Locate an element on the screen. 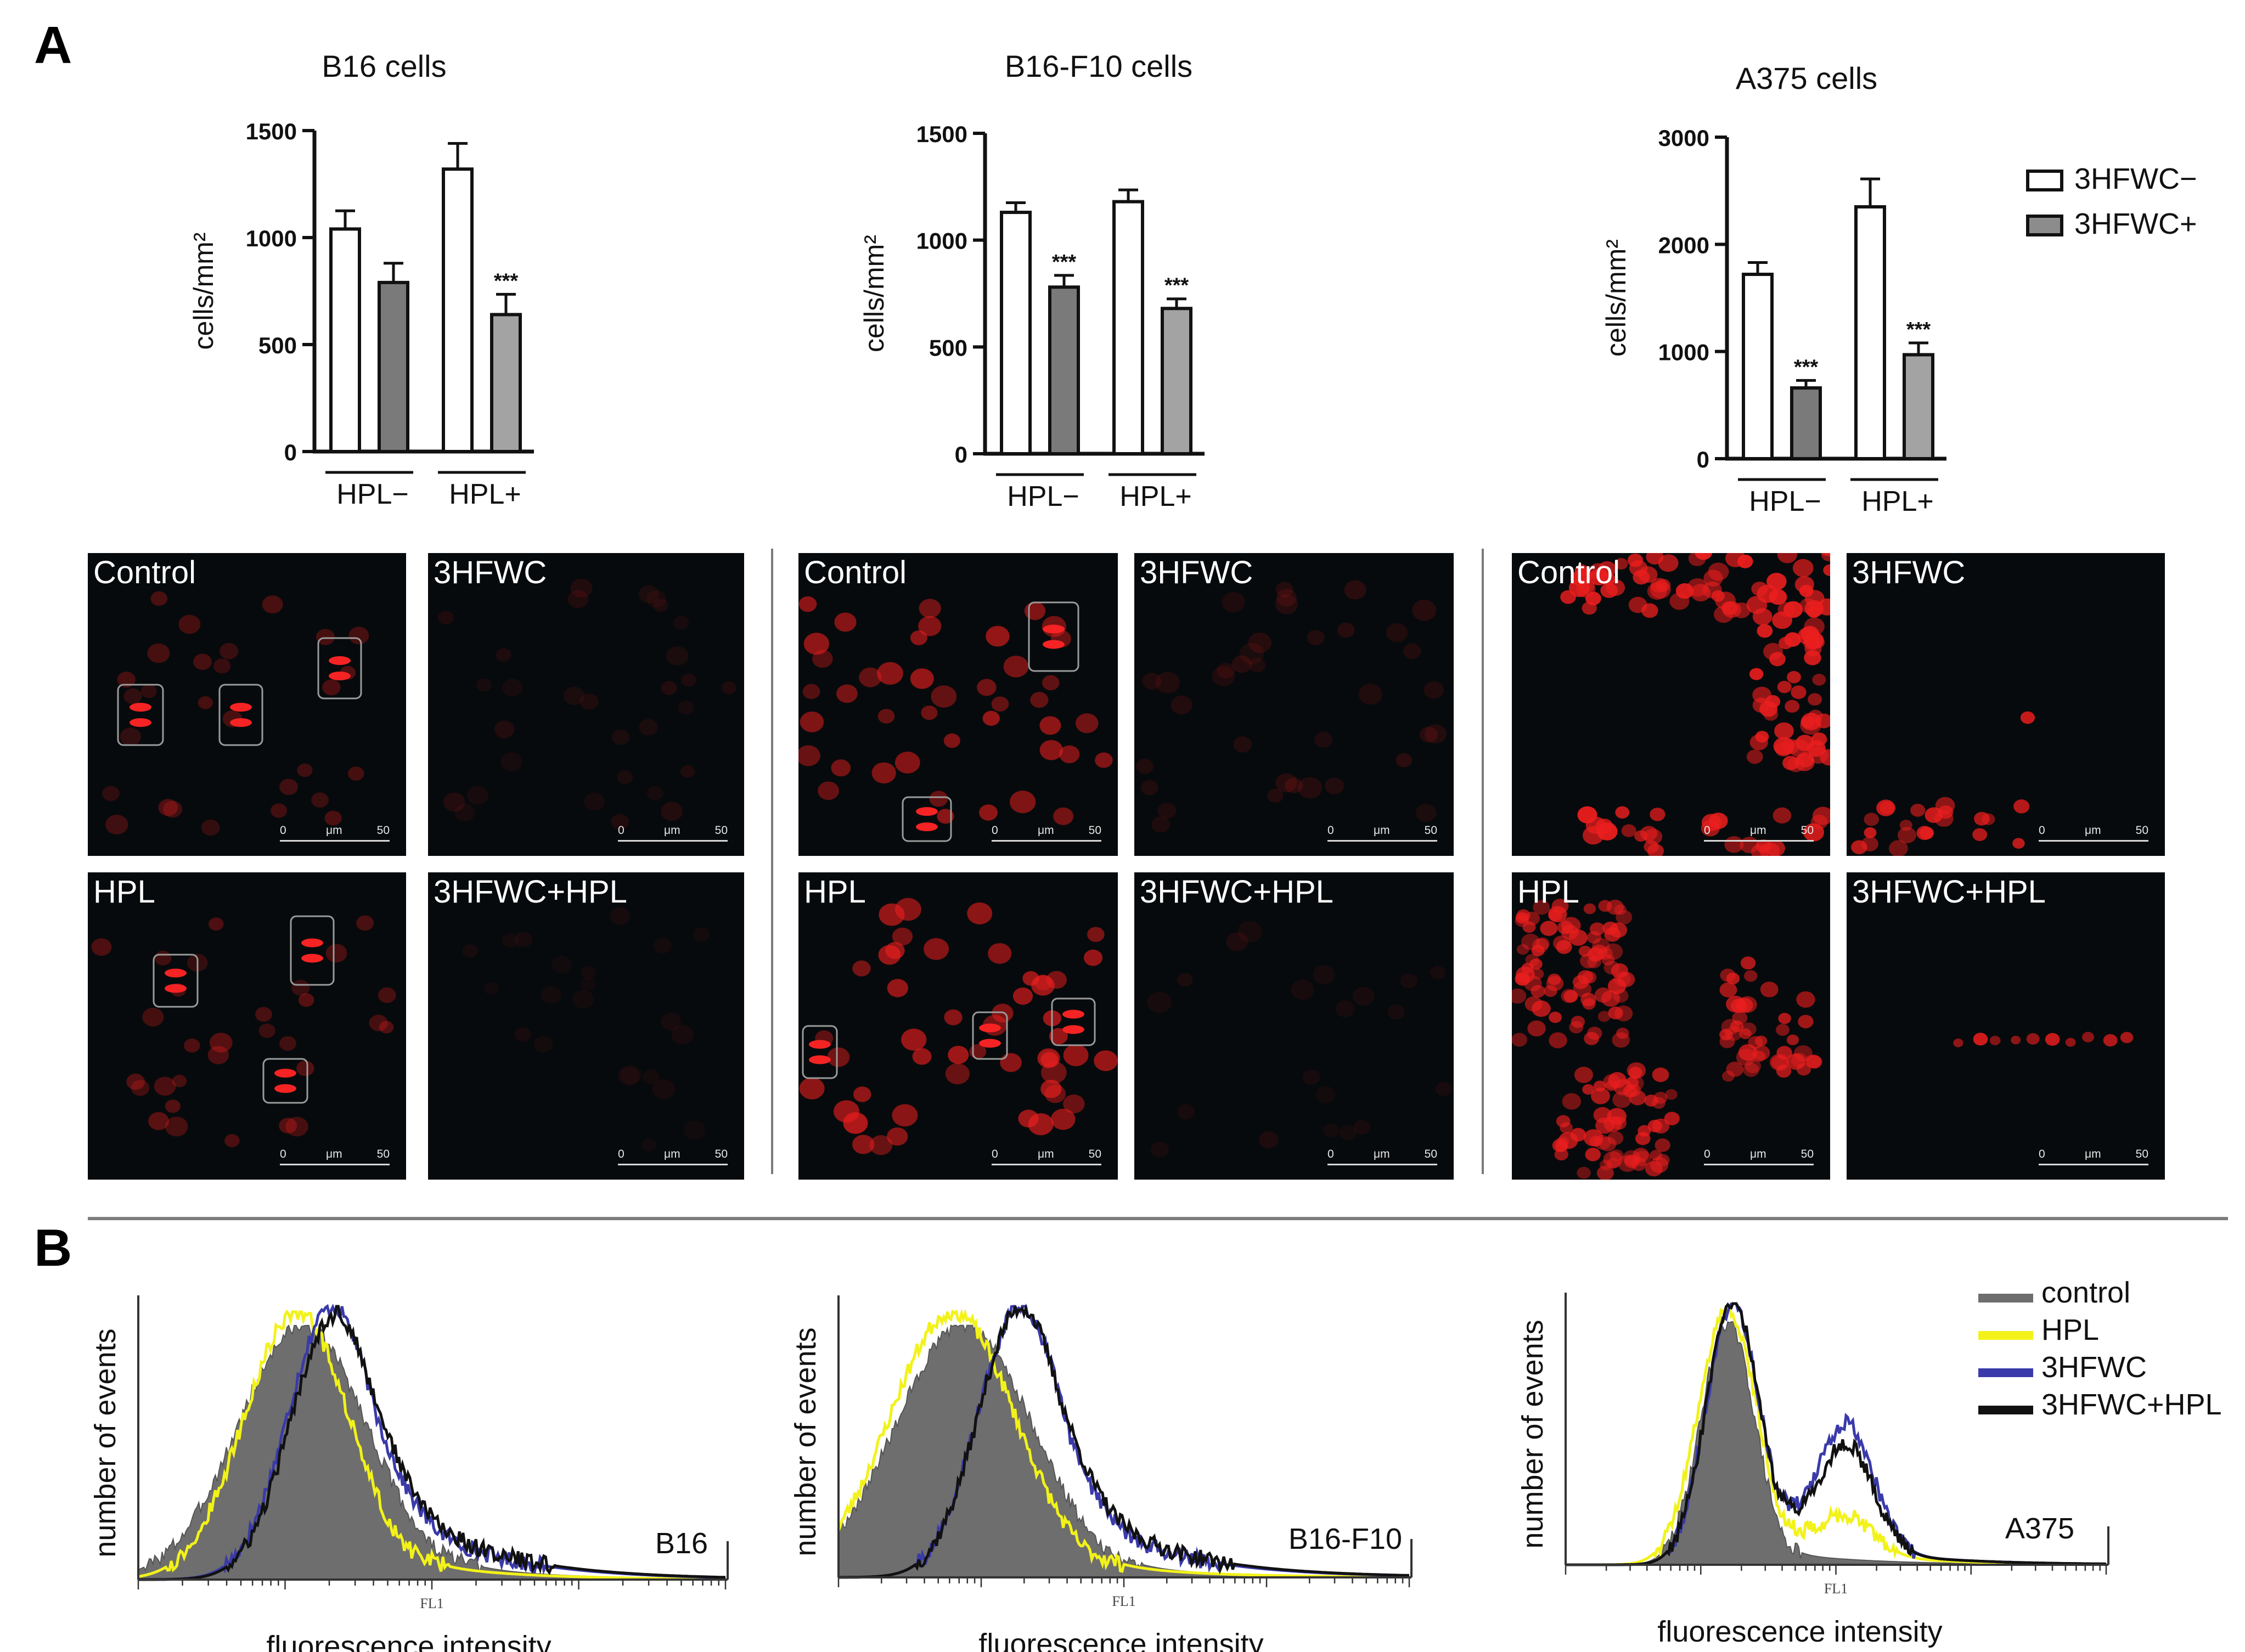 This screenshot has height=1652, width=2245. mitosis-box is located at coordinates (1053, 636).